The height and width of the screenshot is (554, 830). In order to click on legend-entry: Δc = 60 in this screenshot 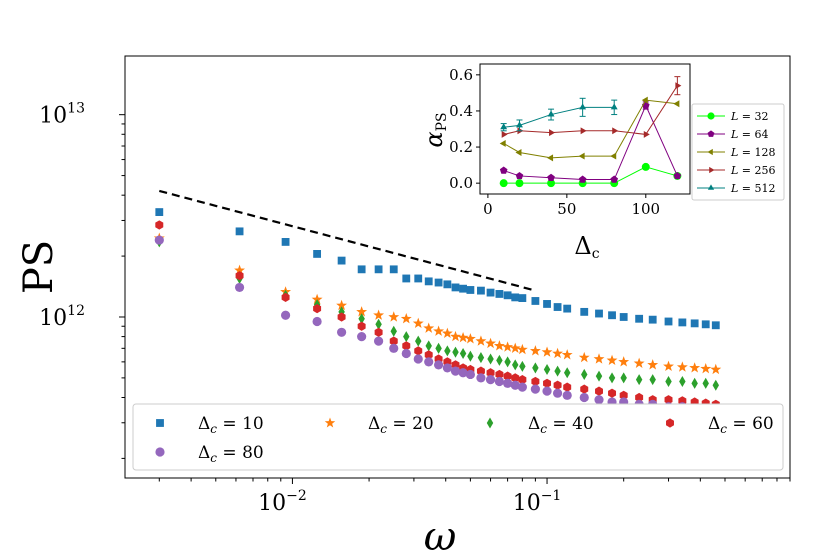, I will do `click(720, 425)`.